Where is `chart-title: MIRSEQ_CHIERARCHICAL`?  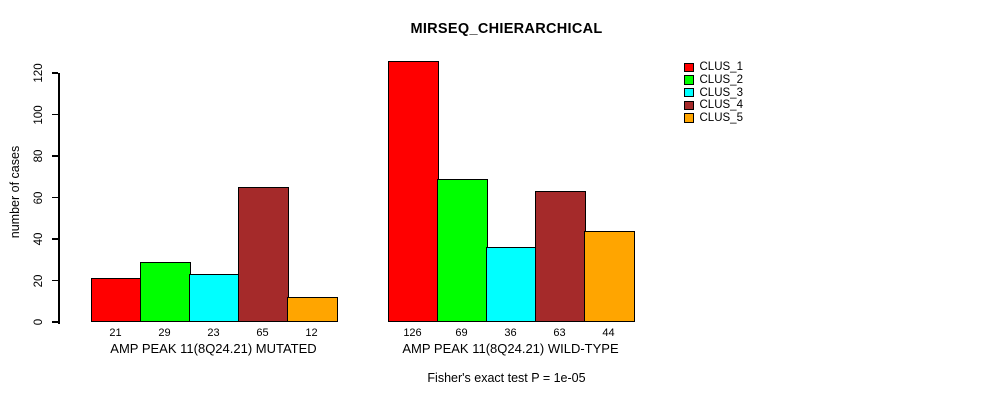 chart-title: MIRSEQ_CHIERARCHICAL is located at coordinates (506, 29).